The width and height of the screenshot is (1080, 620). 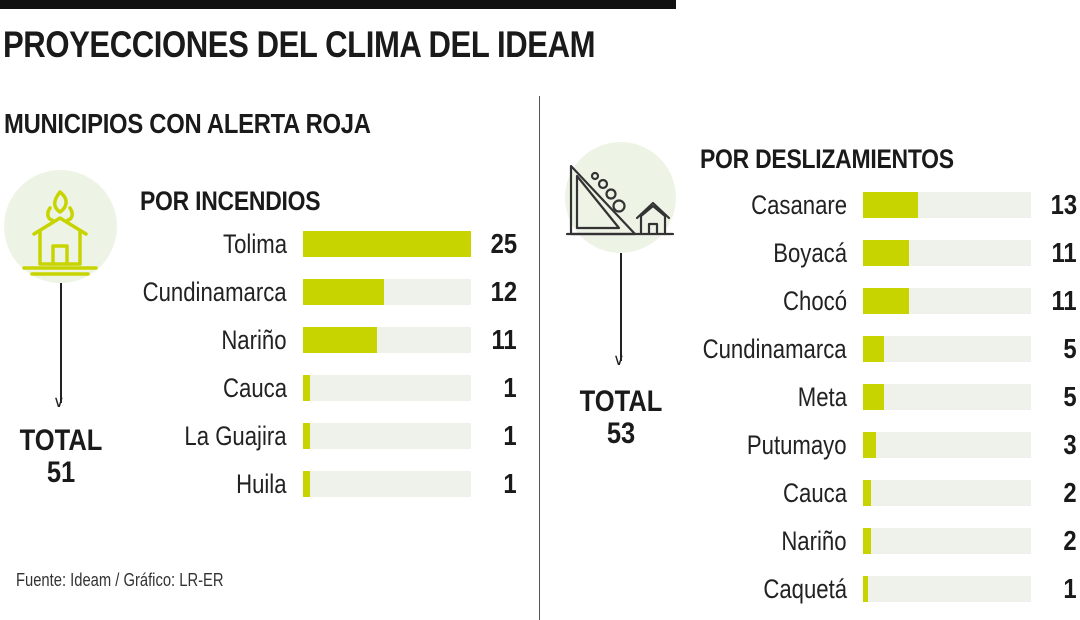 I want to click on landslide-icon, so click(x=620, y=197).